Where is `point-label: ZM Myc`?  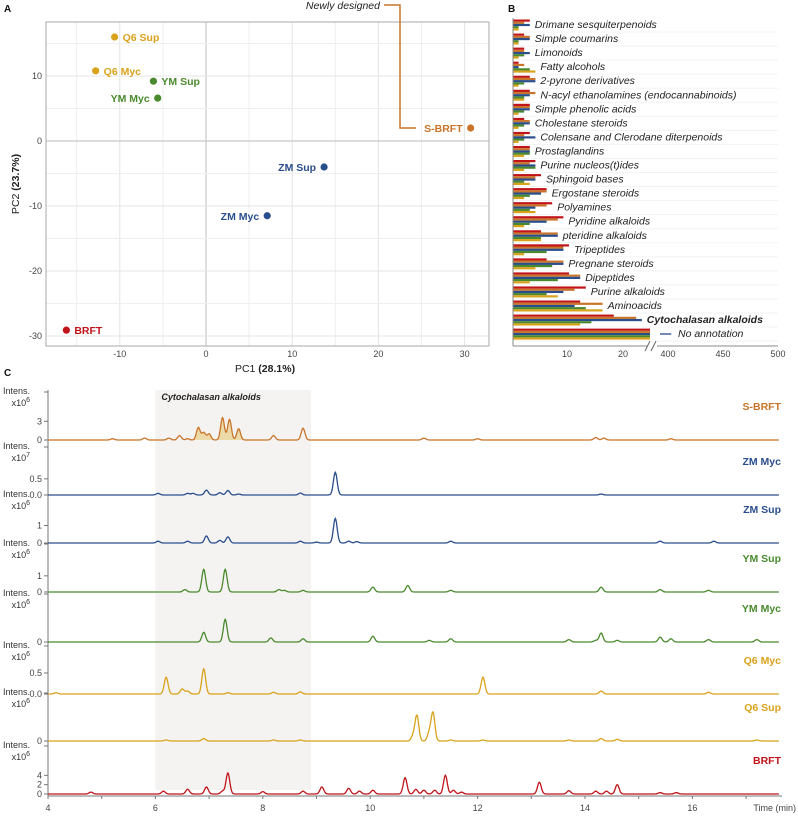 point-label: ZM Myc is located at coordinates (240, 217).